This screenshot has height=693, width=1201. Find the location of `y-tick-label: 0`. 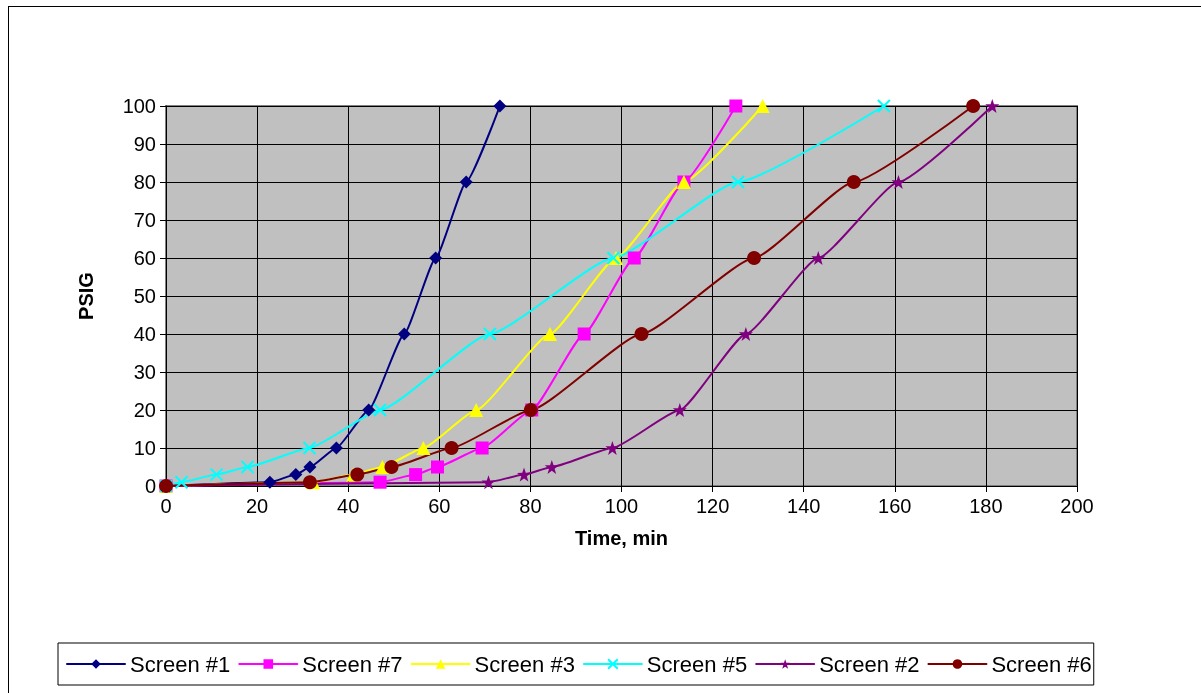

y-tick-label: 0 is located at coordinates (150, 486).